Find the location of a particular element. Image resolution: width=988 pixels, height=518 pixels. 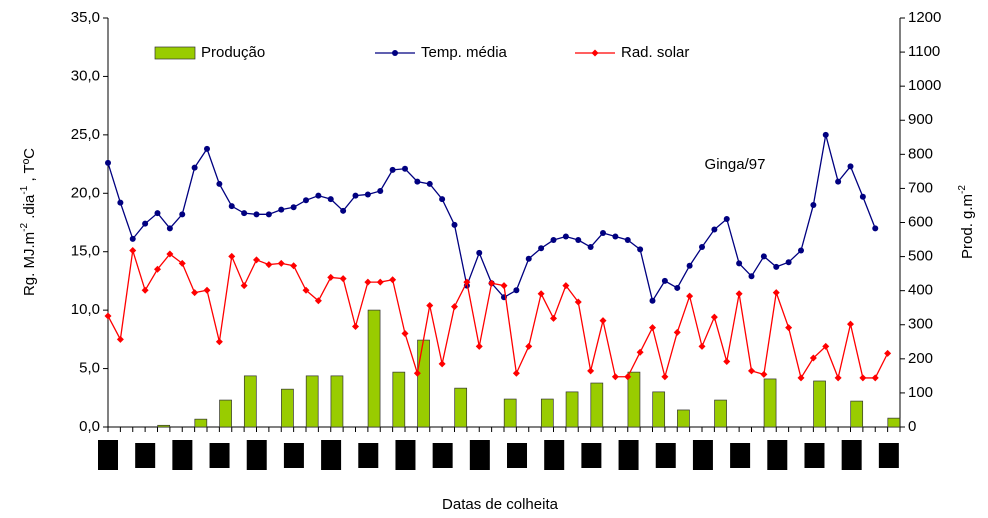

y2-axis-label: Prod. g.m-2 is located at coordinates (966, 222).